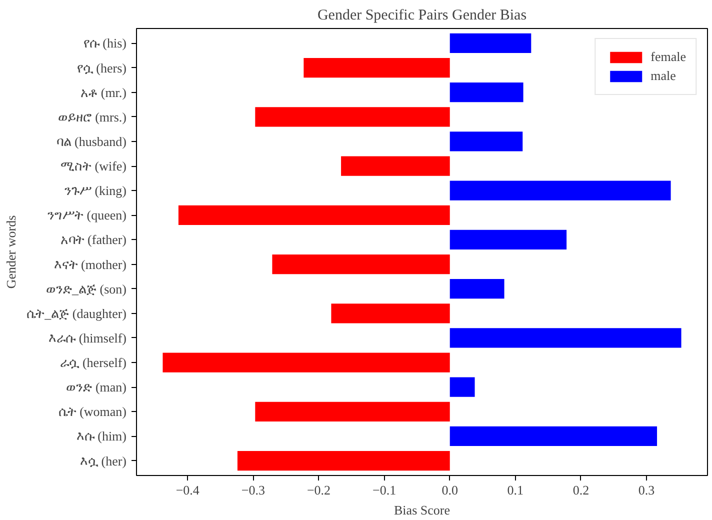 The height and width of the screenshot is (520, 712). What do you see at coordinates (103, 460) in the screenshot?
I see `y-tick-label: እሷ (her)` at bounding box center [103, 460].